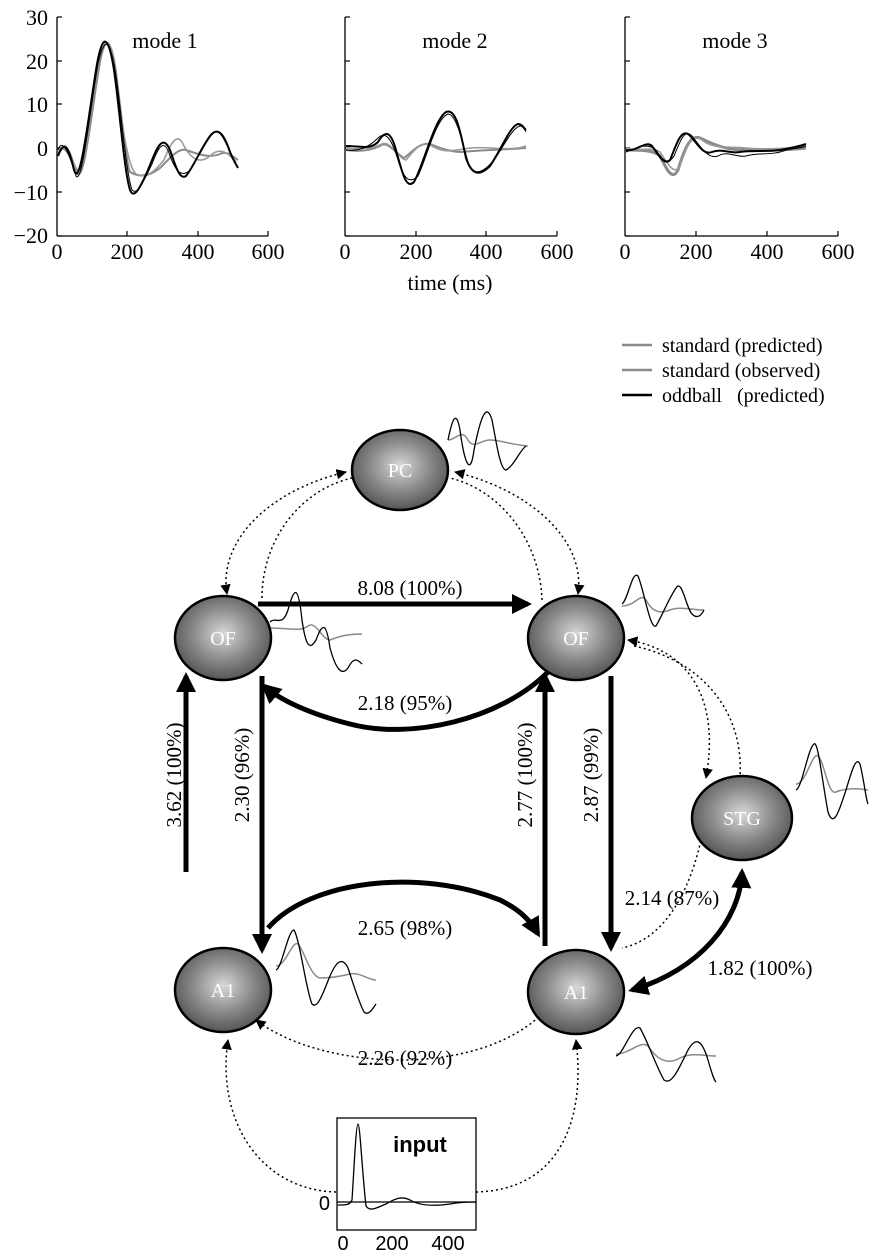 The image size is (869, 1256). I want to click on y-tick-label: 10, so click(37, 104).